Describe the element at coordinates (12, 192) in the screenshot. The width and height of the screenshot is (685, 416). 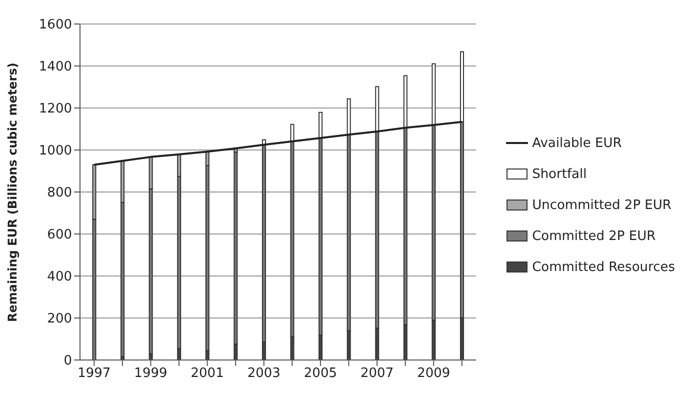
I see `y-axis-title: Remaining EUR (Billions cubic meters)` at that location.